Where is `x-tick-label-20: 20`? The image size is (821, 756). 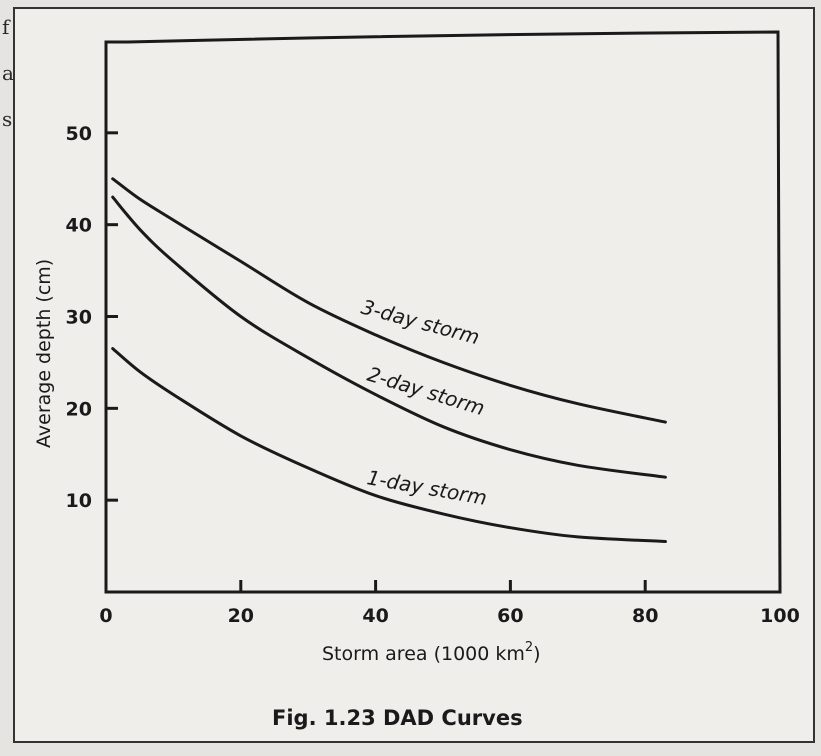
x-tick-label-20: 20 is located at coordinates (241, 616).